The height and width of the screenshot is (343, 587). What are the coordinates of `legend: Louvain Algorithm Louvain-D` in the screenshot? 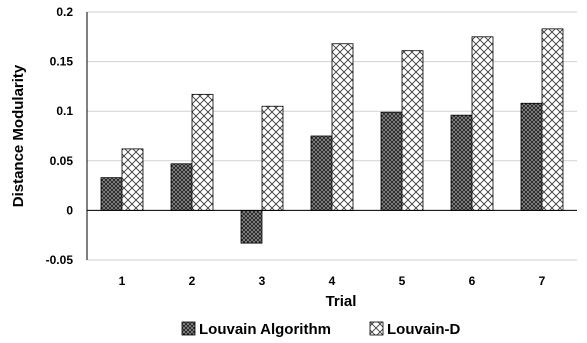 It's located at (320, 329).